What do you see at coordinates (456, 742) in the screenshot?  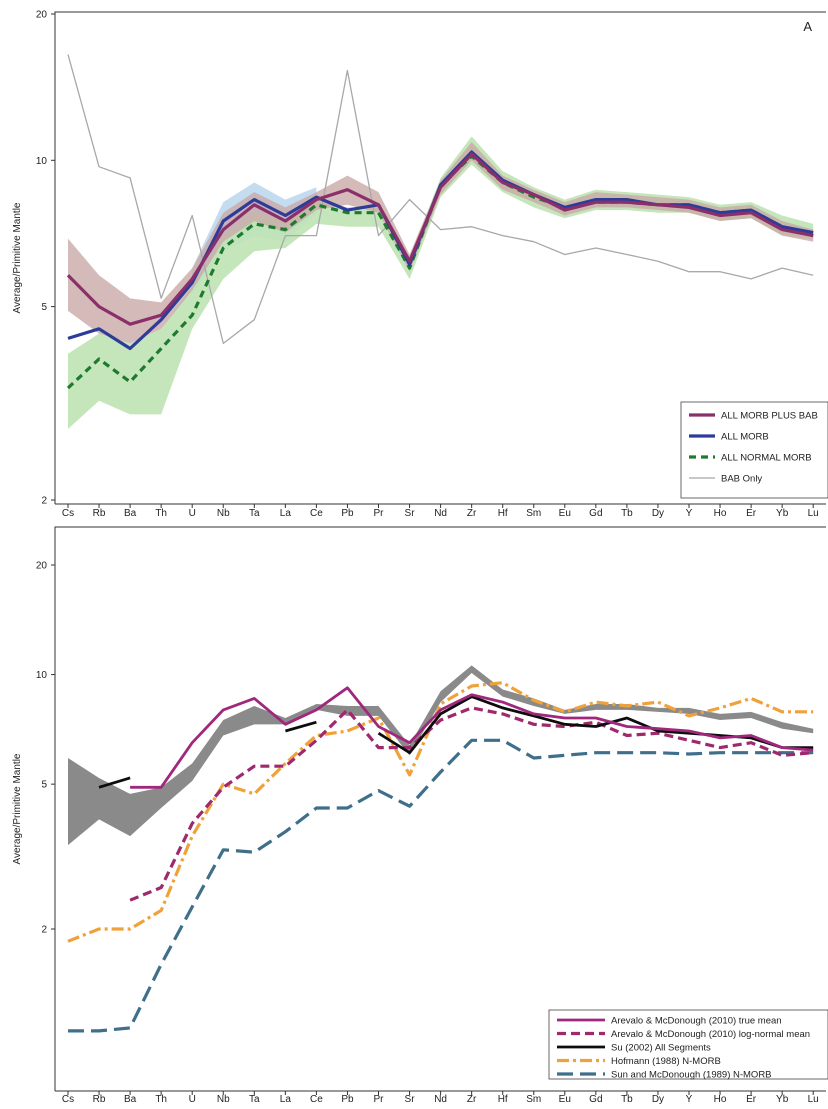 I see `series-line-su-2002-all-segments` at bounding box center [456, 742].